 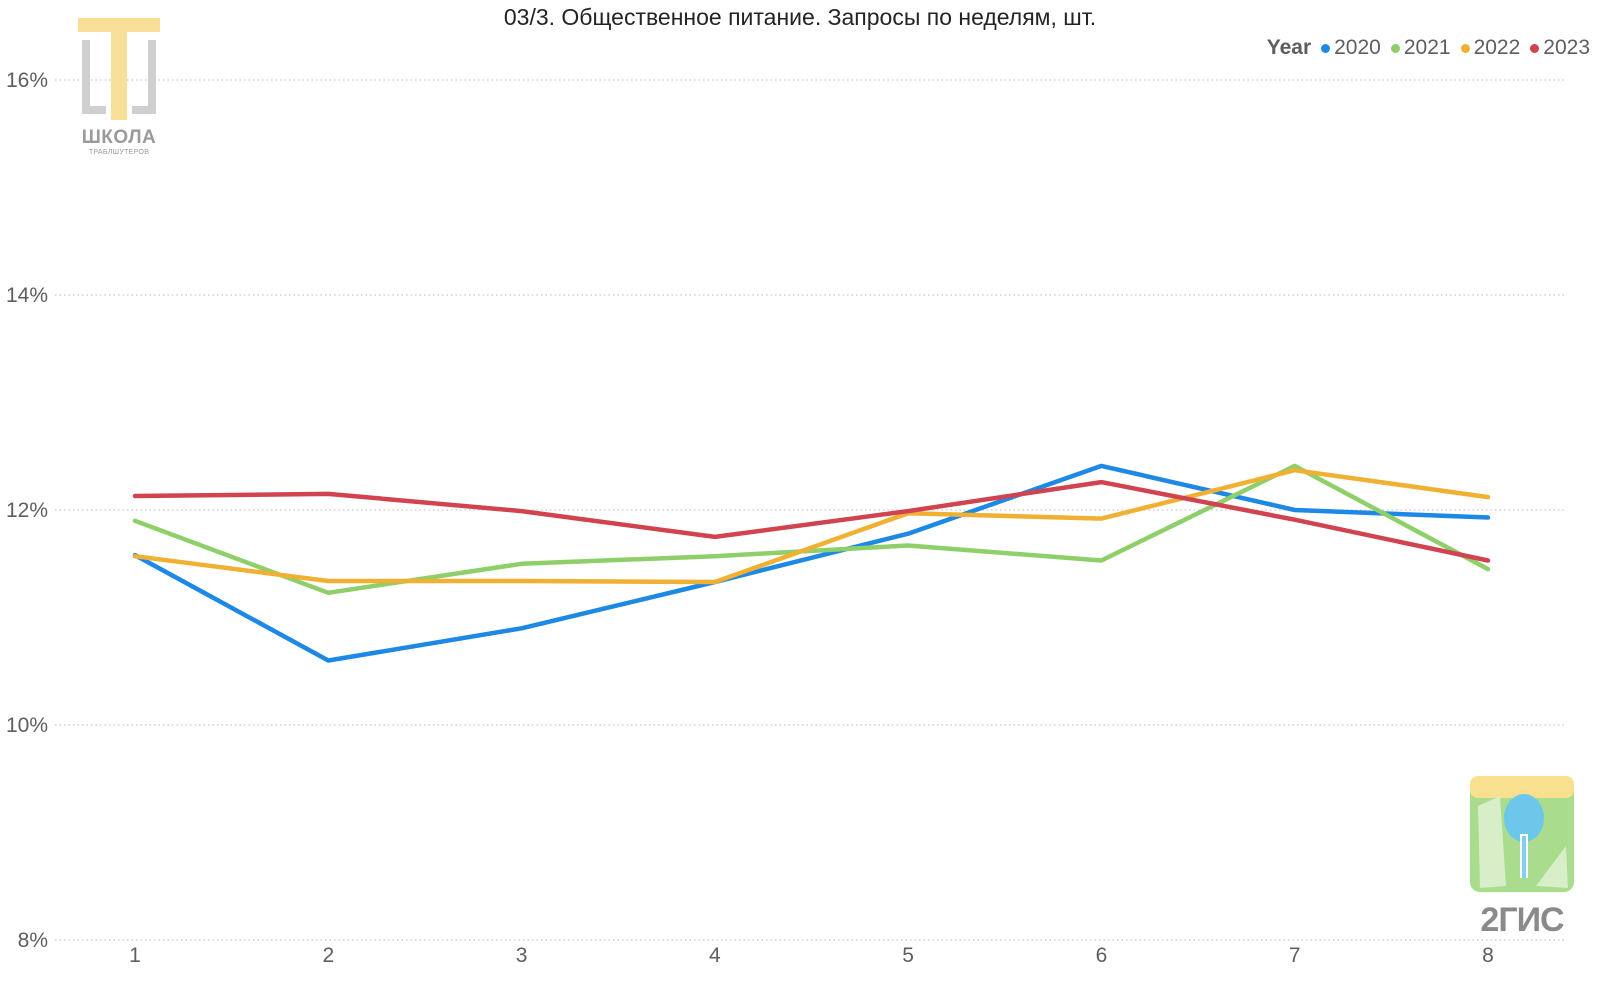 I want to click on x-tick-label: 5, so click(x=908, y=955).